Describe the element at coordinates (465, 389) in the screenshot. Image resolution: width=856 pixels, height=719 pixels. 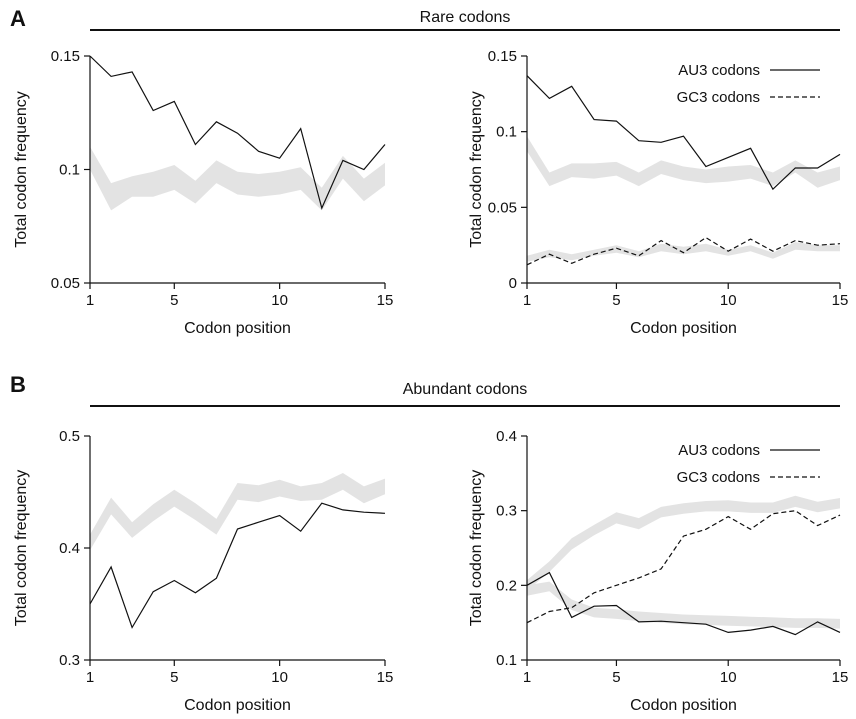
I see `section-title-b: Abundant codons` at that location.